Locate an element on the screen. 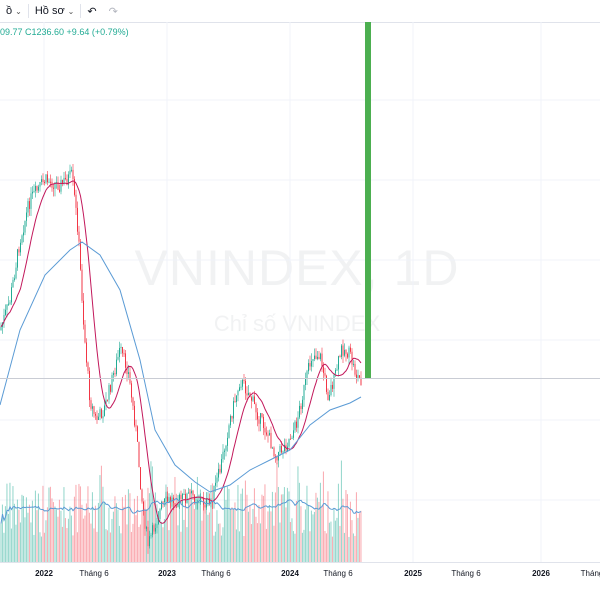  undo-button: ↶ is located at coordinates (91, 11).